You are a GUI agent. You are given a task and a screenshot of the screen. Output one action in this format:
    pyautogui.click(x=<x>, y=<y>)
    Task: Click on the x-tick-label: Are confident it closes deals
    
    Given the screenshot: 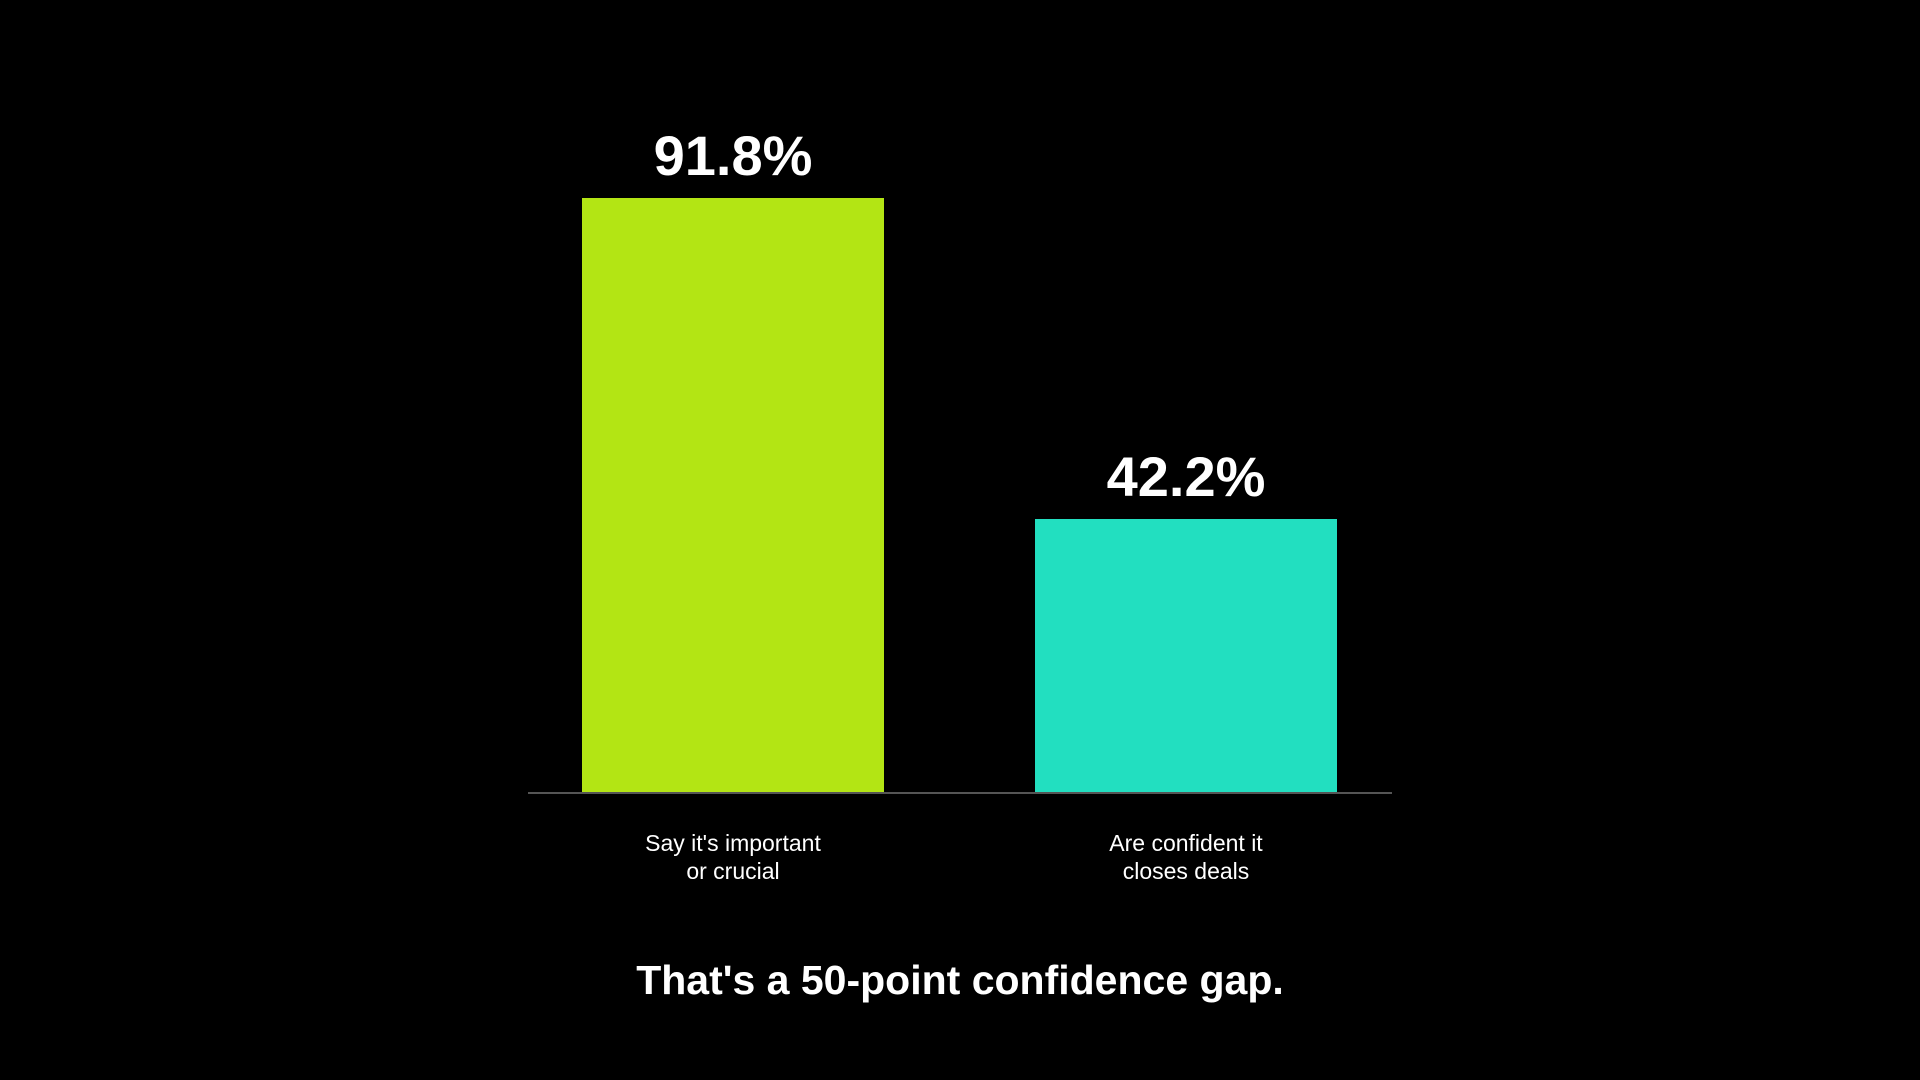 What is the action you would take?
    pyautogui.click(x=1186, y=857)
    